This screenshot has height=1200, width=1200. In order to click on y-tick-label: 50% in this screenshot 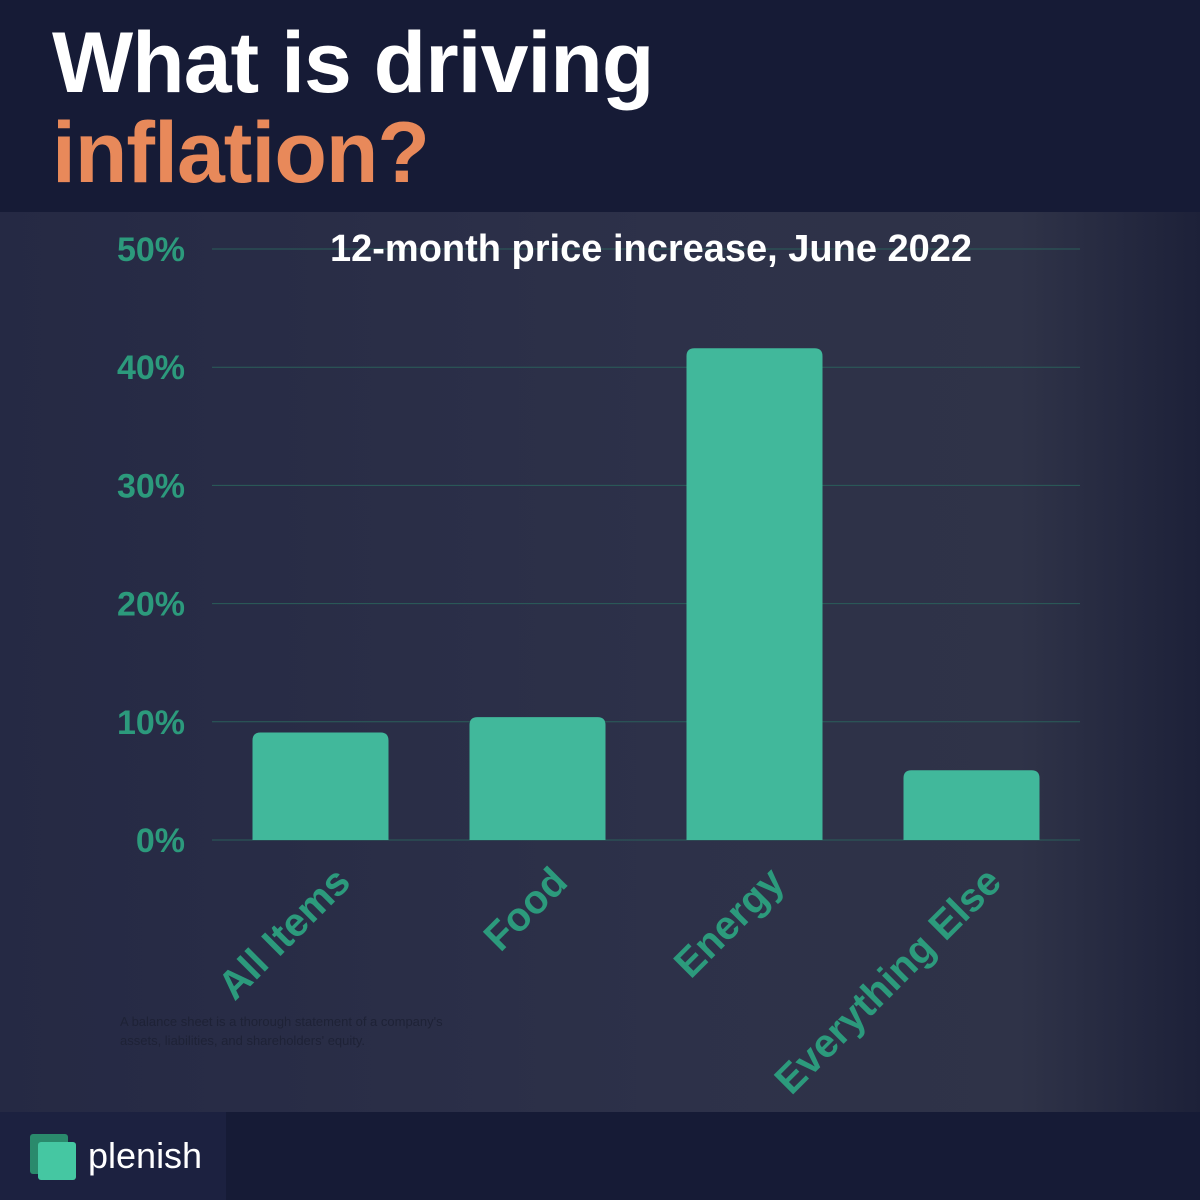, I will do `click(151, 250)`.